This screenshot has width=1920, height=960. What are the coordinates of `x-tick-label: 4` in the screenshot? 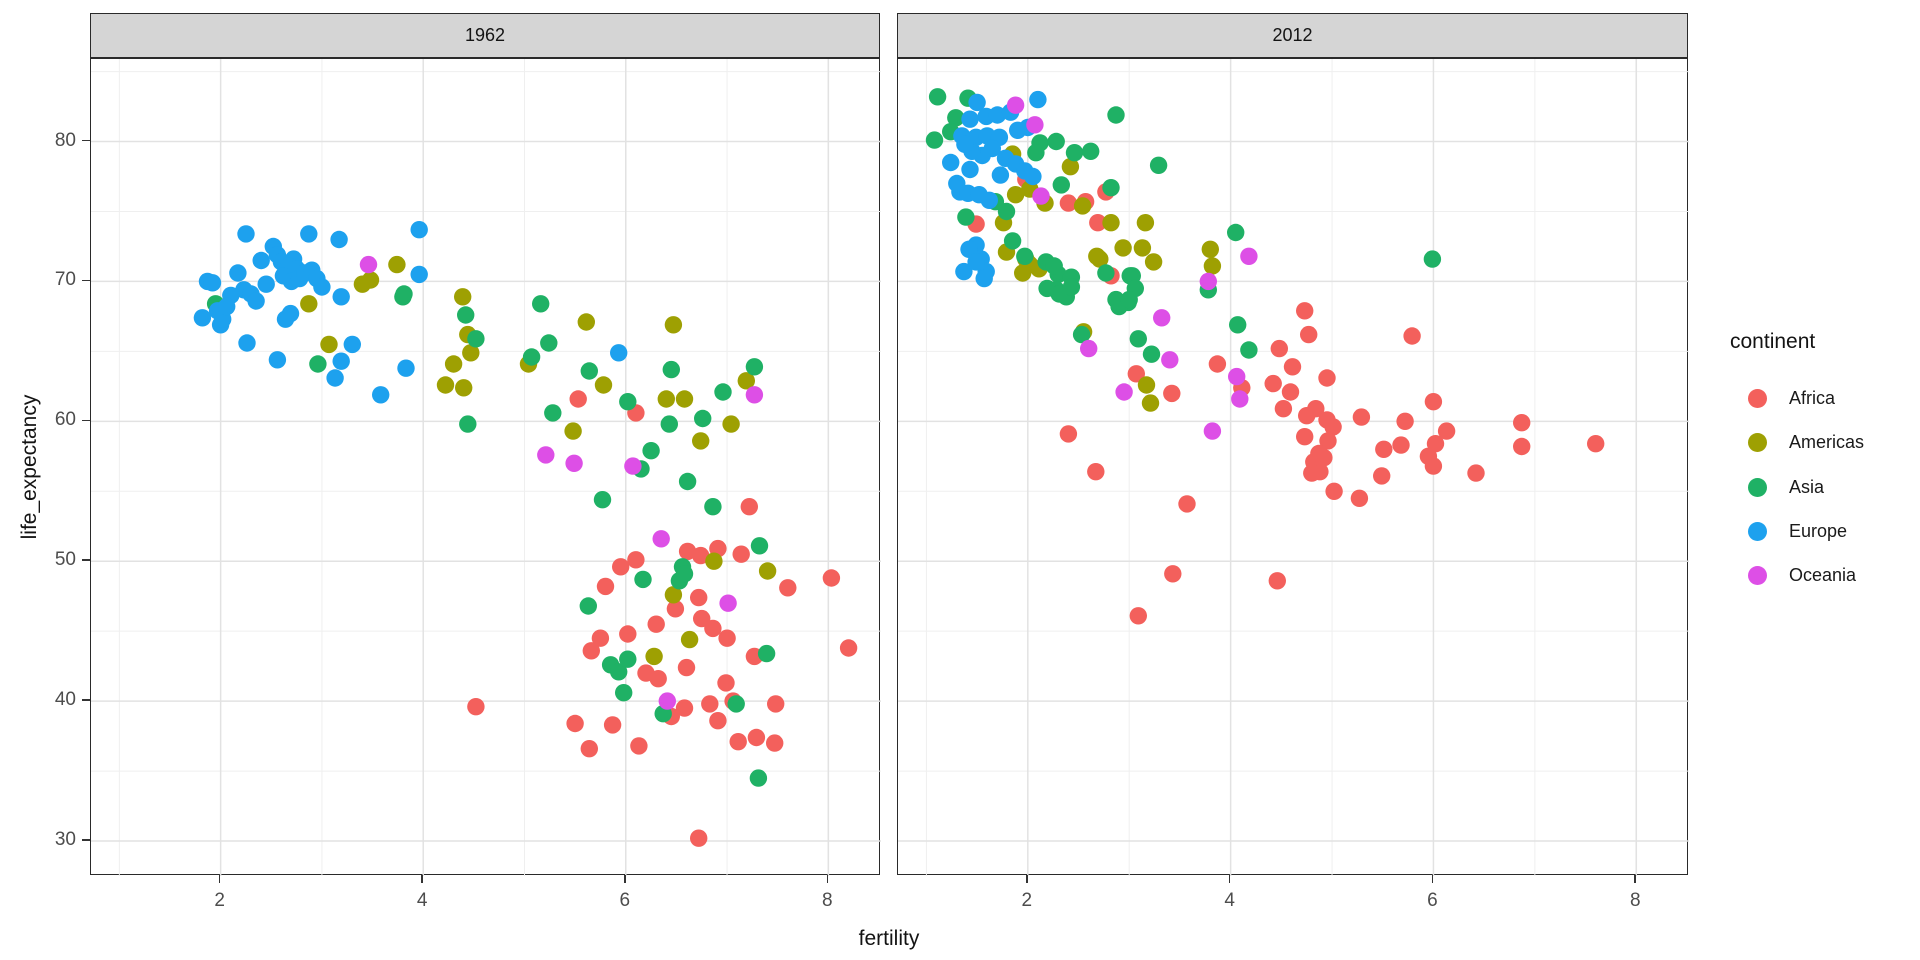 It's located at (422, 900).